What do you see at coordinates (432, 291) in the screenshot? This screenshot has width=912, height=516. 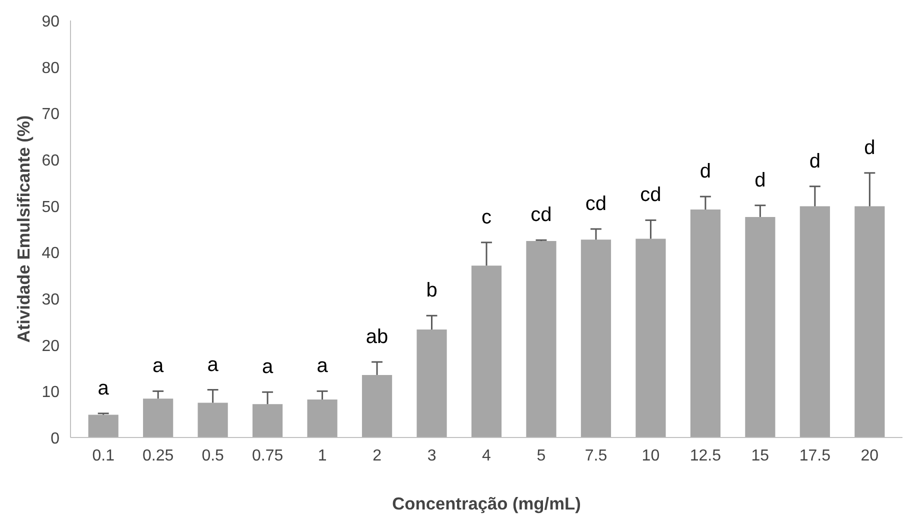 I see `annotation: b` at bounding box center [432, 291].